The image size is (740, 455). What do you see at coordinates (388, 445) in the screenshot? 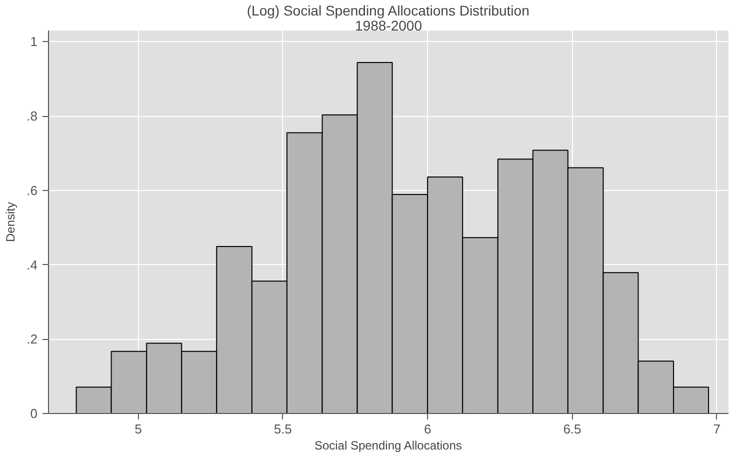
I see `x-axis-title: Social Spending Allocations` at bounding box center [388, 445].